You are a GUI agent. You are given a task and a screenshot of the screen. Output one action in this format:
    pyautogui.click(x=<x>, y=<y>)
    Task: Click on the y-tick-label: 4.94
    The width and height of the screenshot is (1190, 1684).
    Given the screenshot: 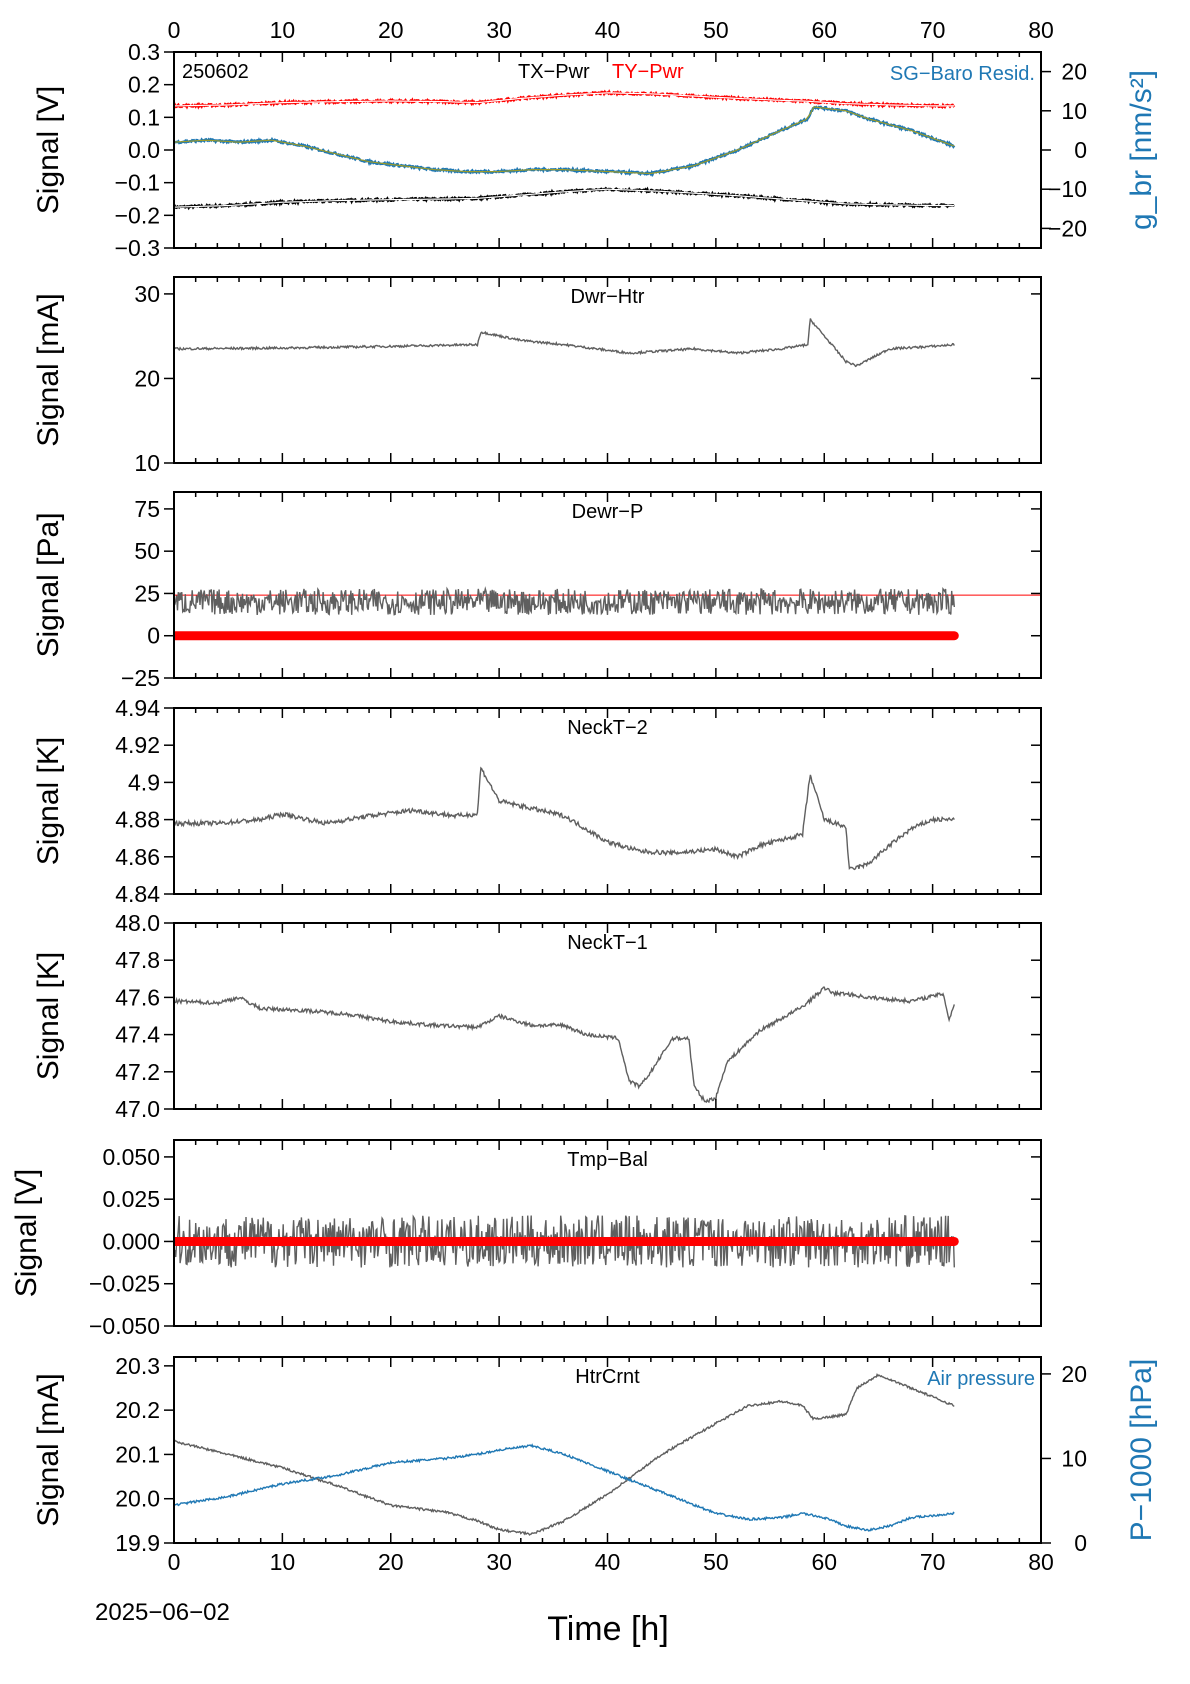 What is the action you would take?
    pyautogui.click(x=137, y=708)
    